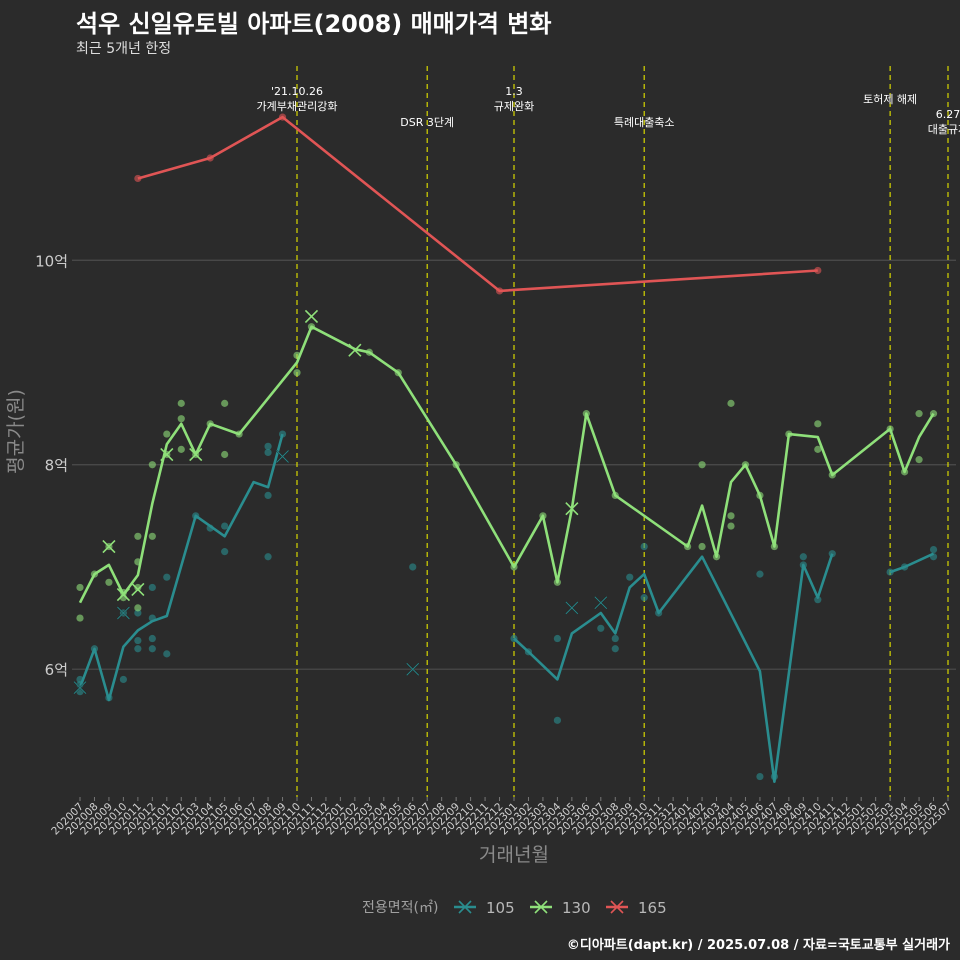  What do you see at coordinates (944, 129) in the screenshot?
I see `event-label: 대출규제` at bounding box center [944, 129].